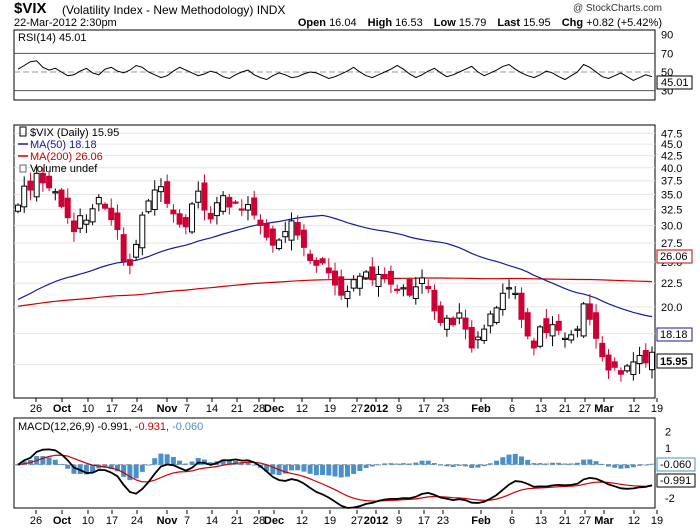  Describe the element at coordinates (617, 8) in the screenshot. I see `brand-credit: @ StockCharts.com` at that location.